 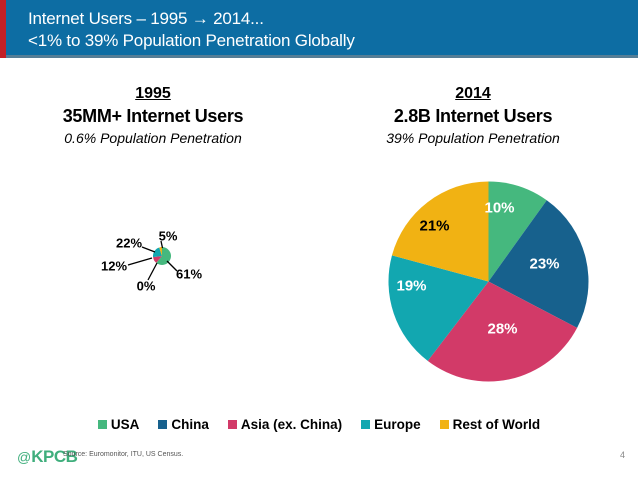 What do you see at coordinates (129, 243) in the screenshot?
I see `pie-label: 22%` at bounding box center [129, 243].